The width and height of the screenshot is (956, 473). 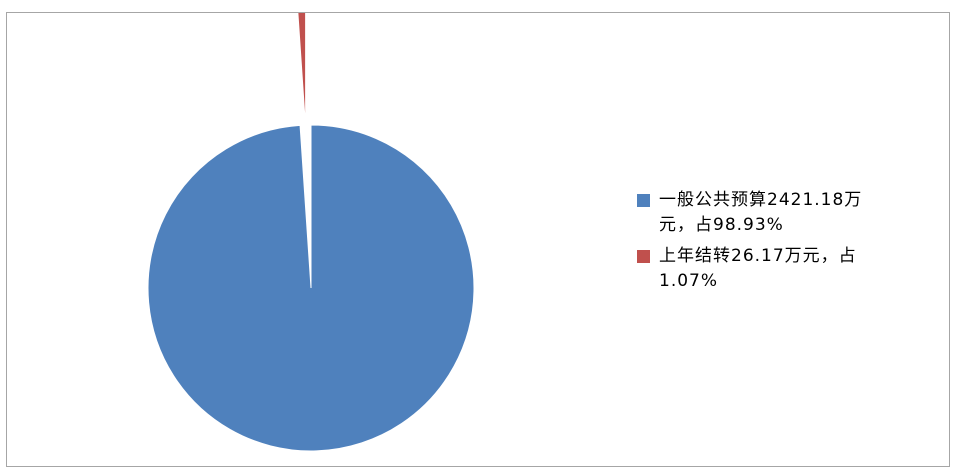 What do you see at coordinates (761, 212) in the screenshot?
I see `legend-label-general-budget: 一般公共预算2421.18万 元，占98.93%` at bounding box center [761, 212].